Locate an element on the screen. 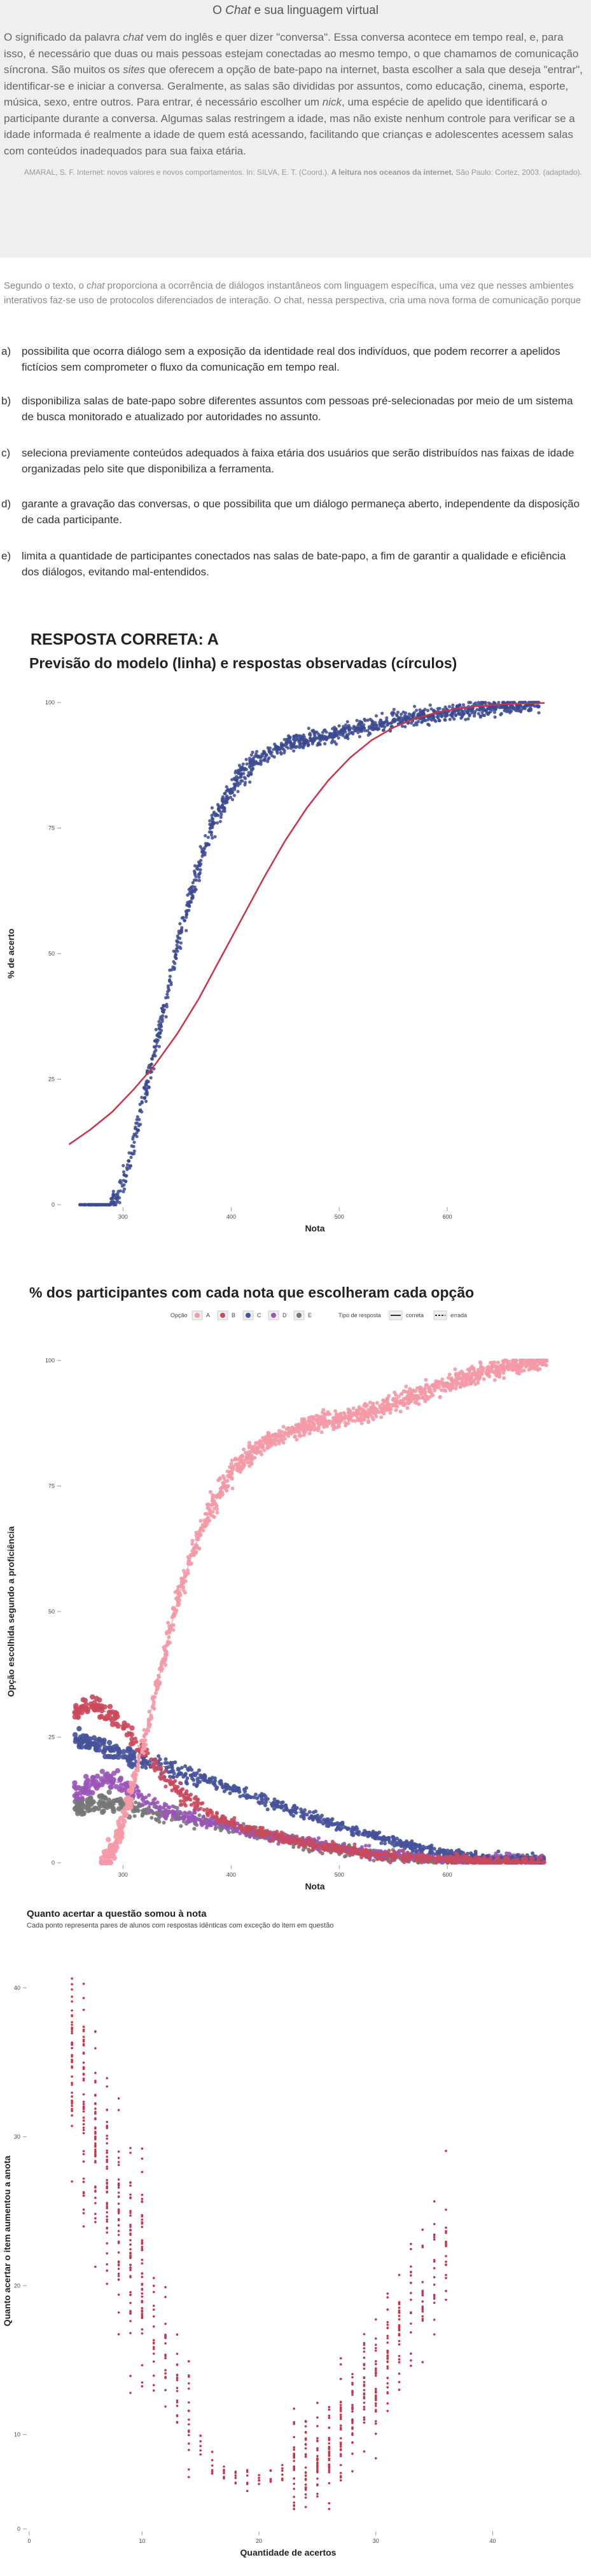 The width and height of the screenshot is (591, 2576). option-e-letter: e) is located at coordinates (6, 556).